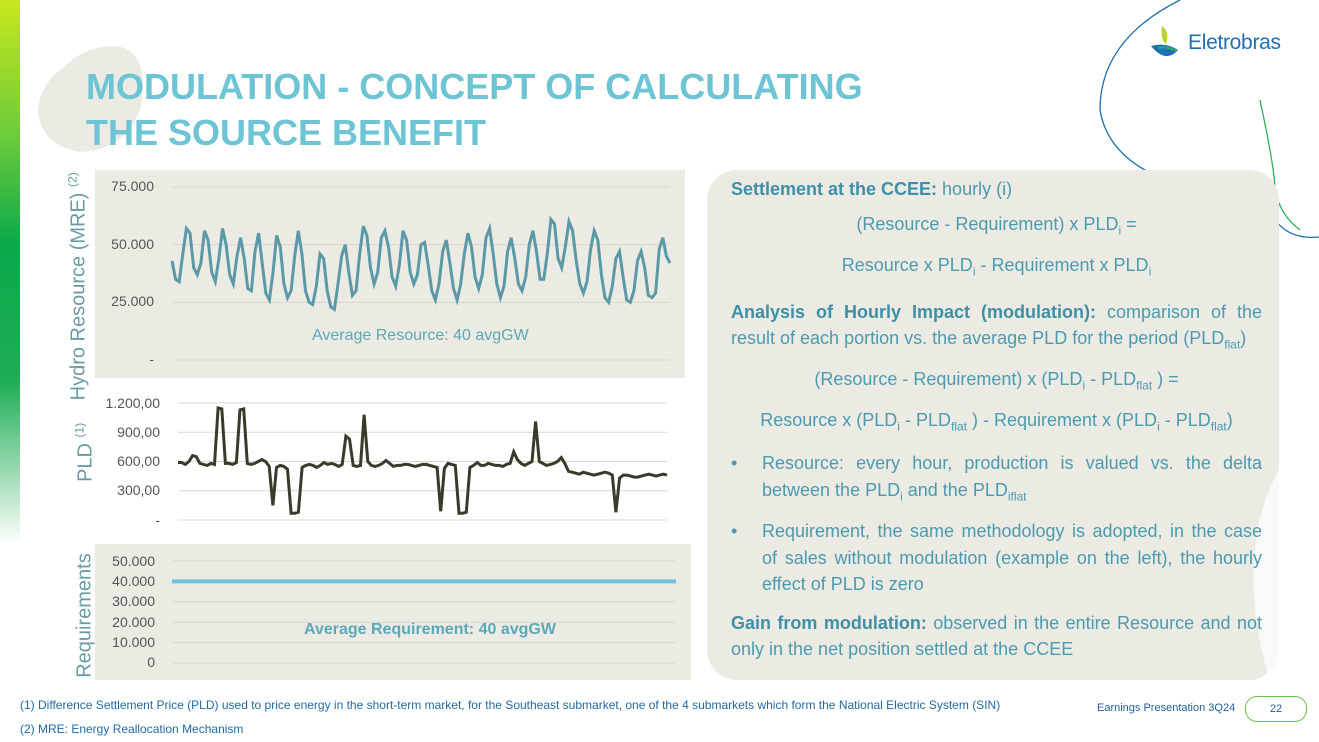  Describe the element at coordinates (138, 461) in the screenshot. I see `pld-tick: 600,00` at that location.